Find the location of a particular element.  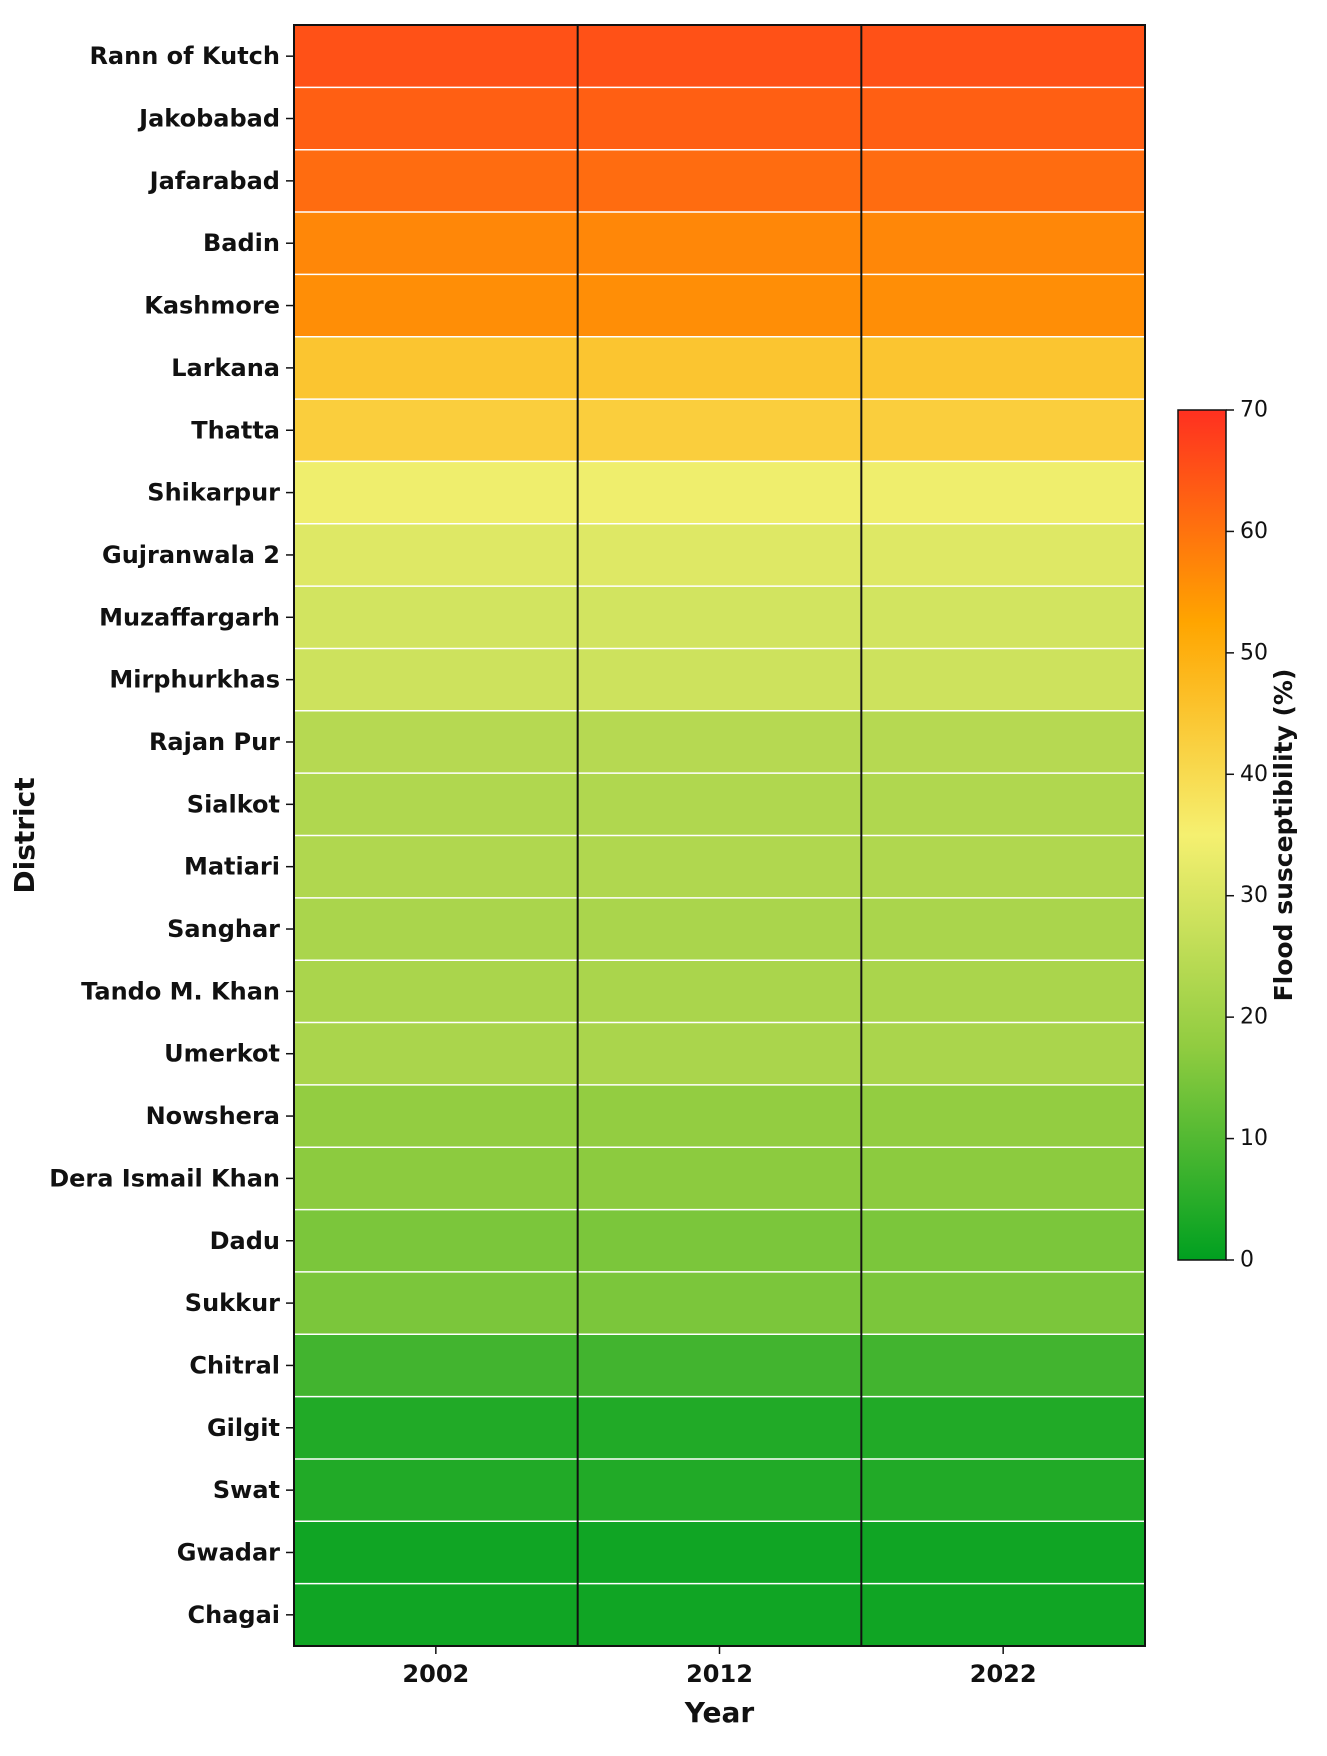

district-label: Gujranwala 2 is located at coordinates (191, 555).